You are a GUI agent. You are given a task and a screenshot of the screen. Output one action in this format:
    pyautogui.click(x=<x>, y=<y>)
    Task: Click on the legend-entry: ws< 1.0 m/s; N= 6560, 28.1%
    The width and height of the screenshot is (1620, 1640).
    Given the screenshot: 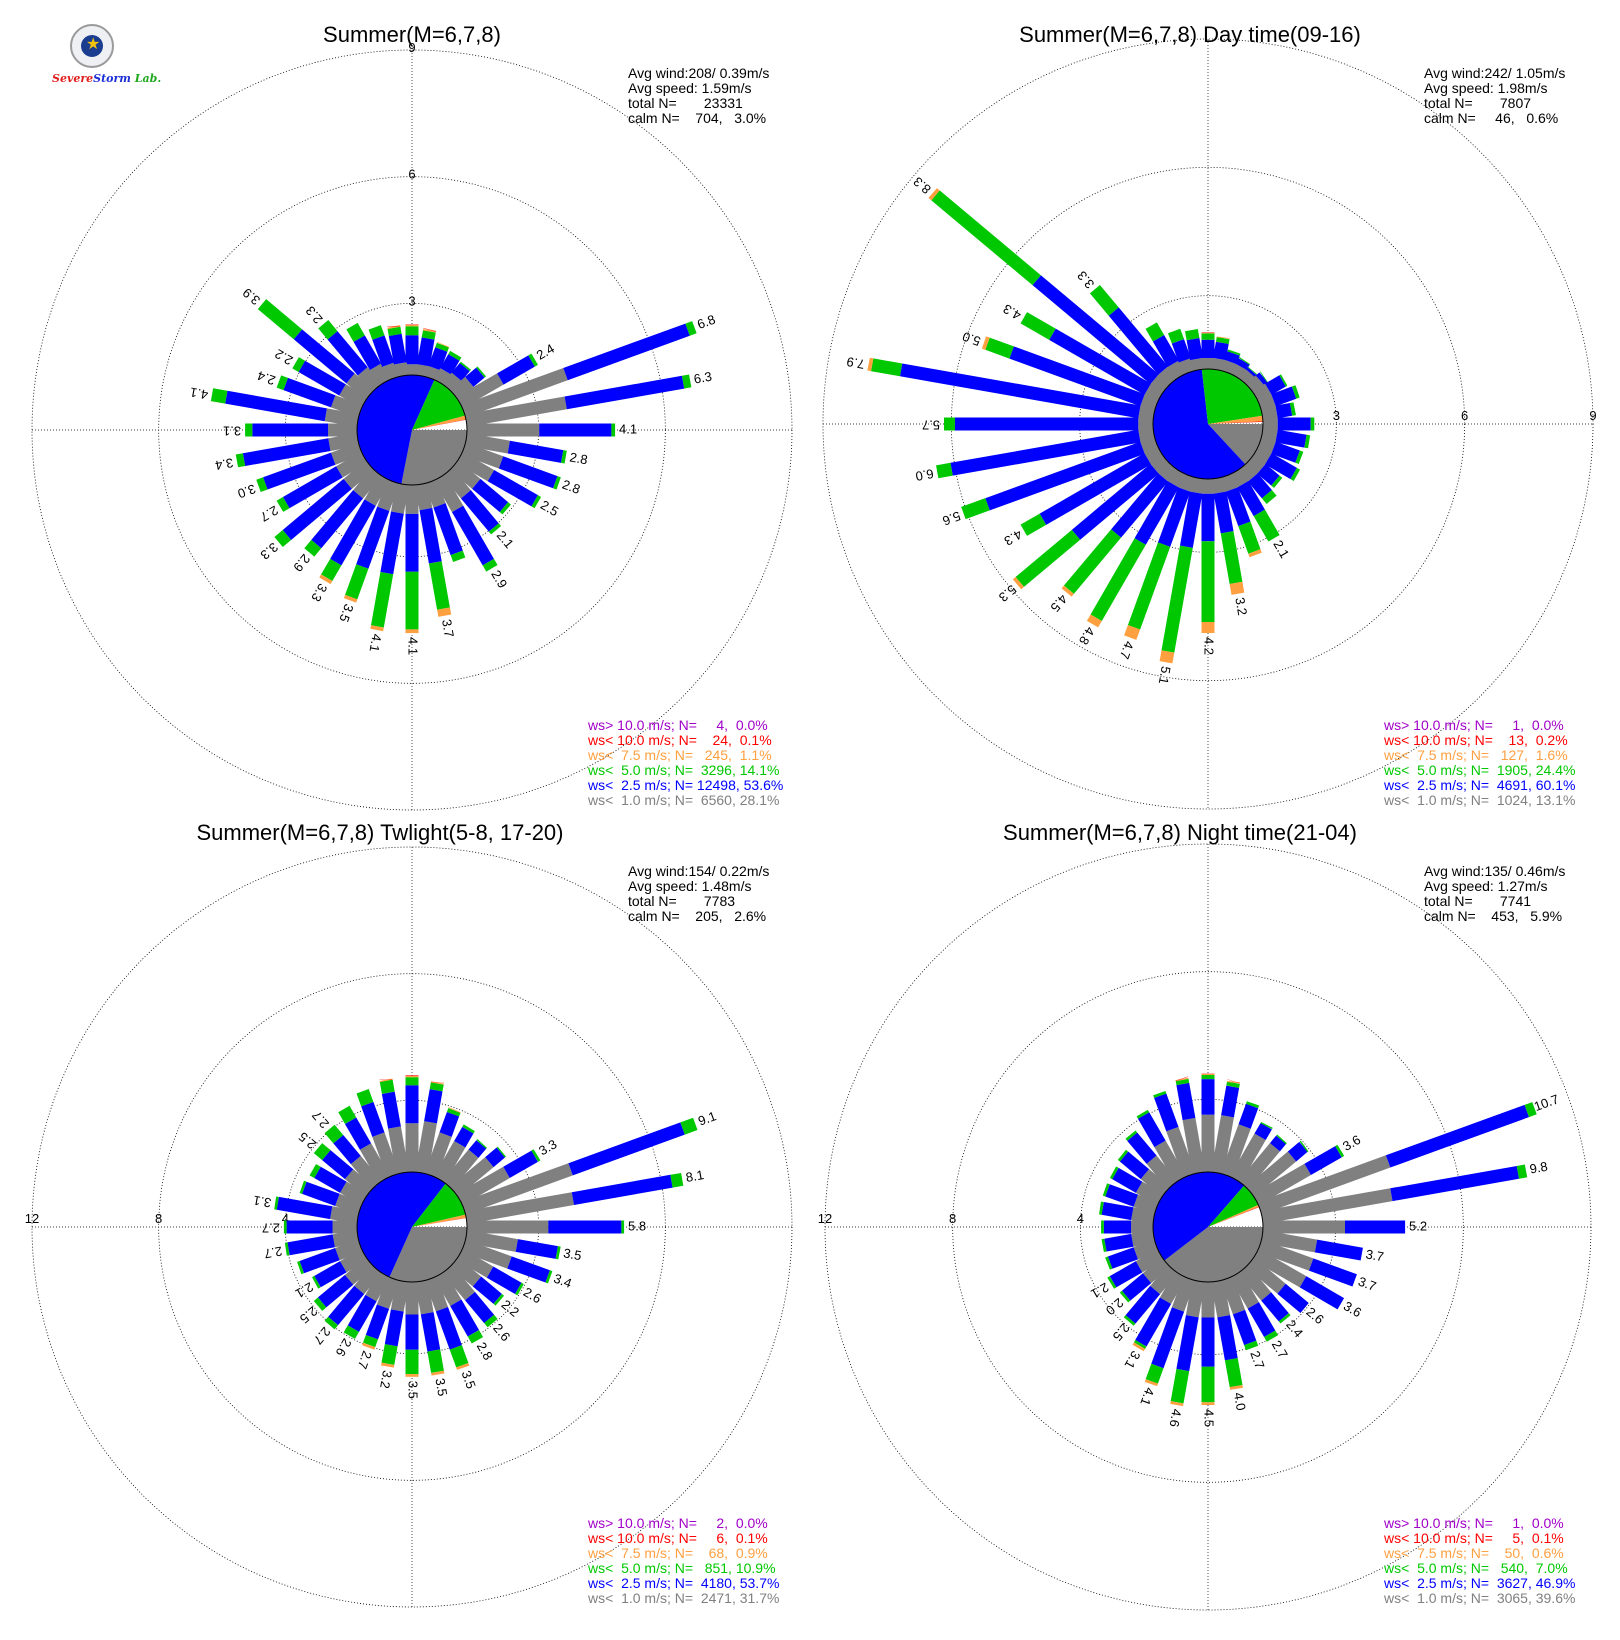 What is the action you would take?
    pyautogui.click(x=683, y=800)
    